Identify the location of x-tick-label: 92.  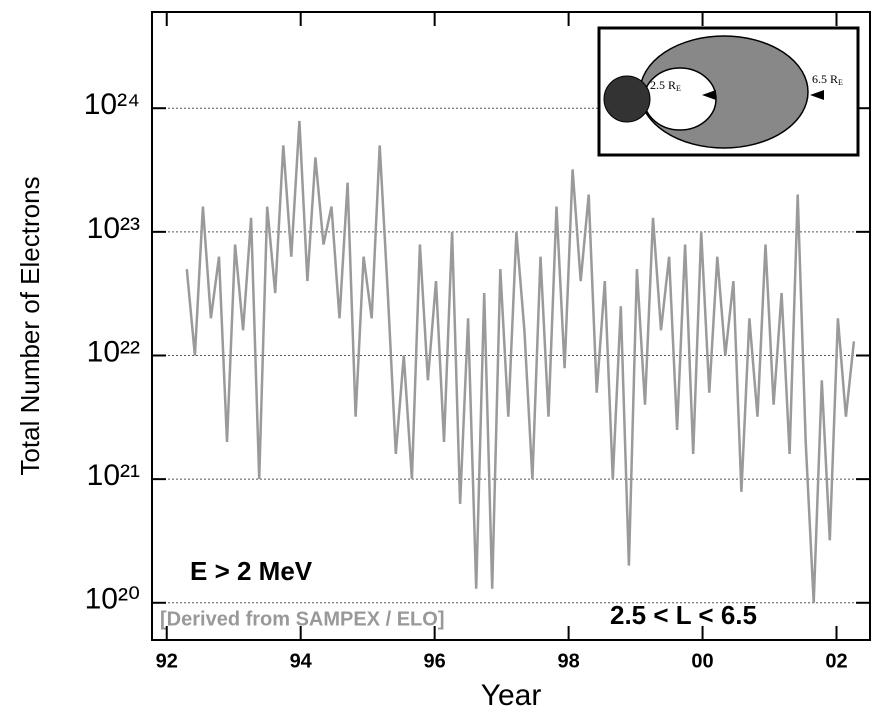
(167, 661).